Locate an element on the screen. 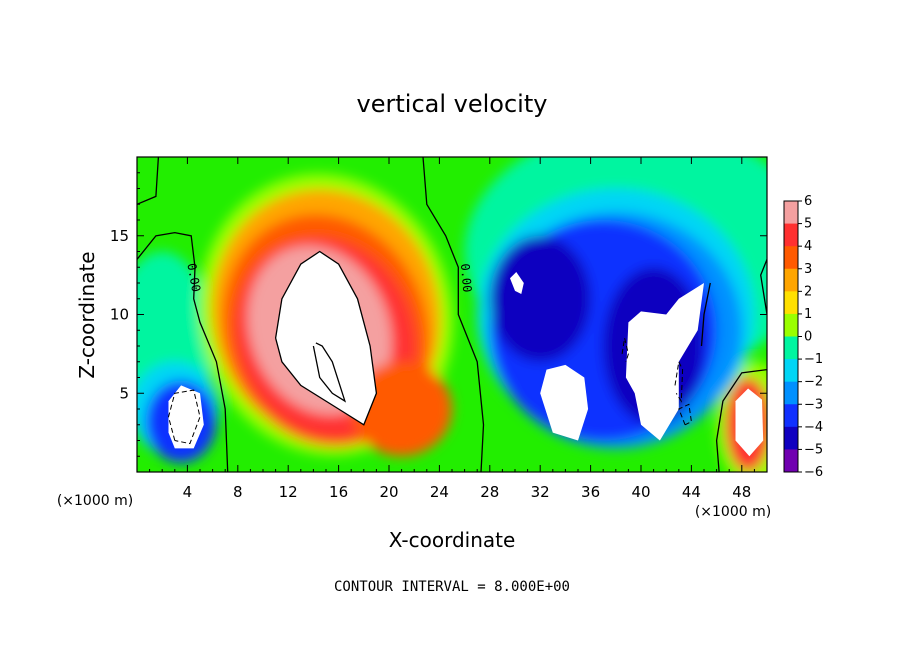 This screenshot has width=904, height=654. colorbar-tick-label: −4 is located at coordinates (813, 427).